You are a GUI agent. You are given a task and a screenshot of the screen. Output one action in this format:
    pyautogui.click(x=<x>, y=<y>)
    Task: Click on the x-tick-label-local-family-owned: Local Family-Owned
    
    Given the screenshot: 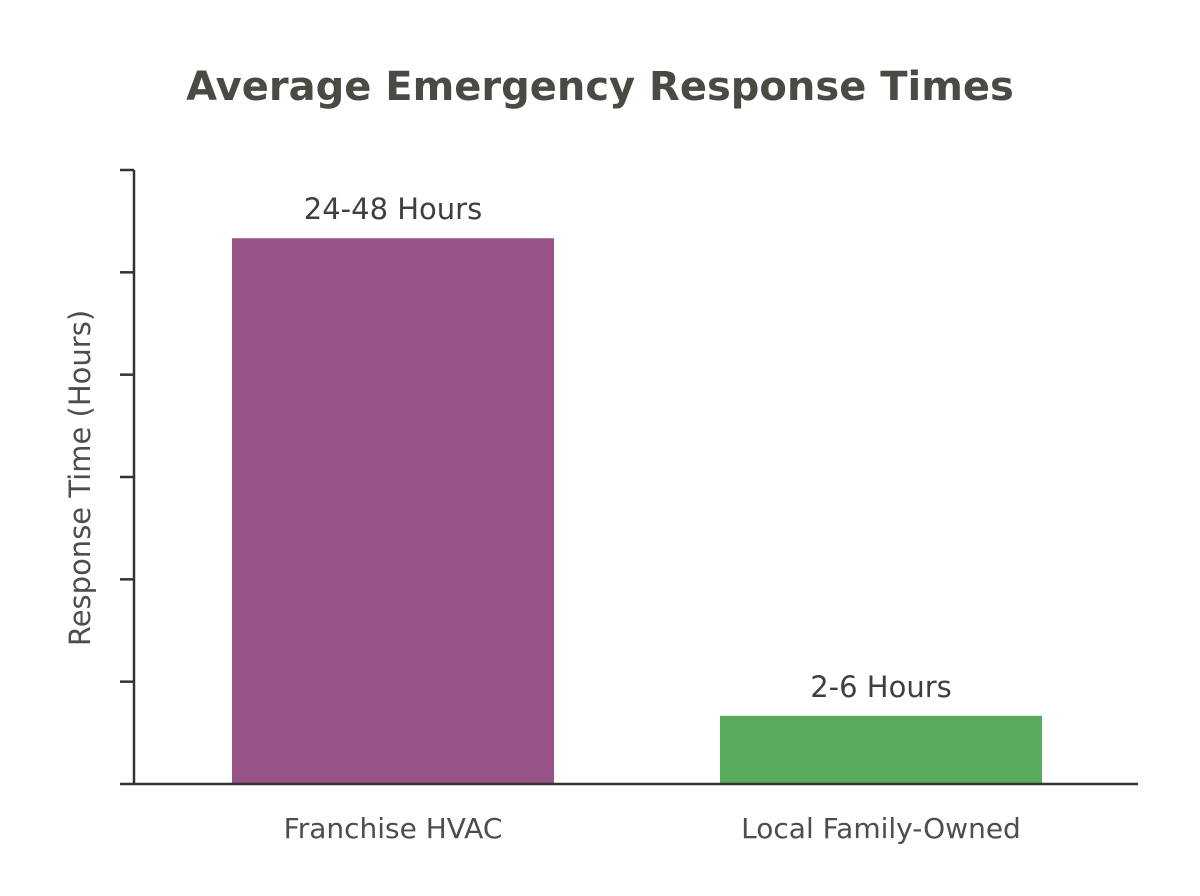 What is the action you would take?
    pyautogui.click(x=881, y=828)
    